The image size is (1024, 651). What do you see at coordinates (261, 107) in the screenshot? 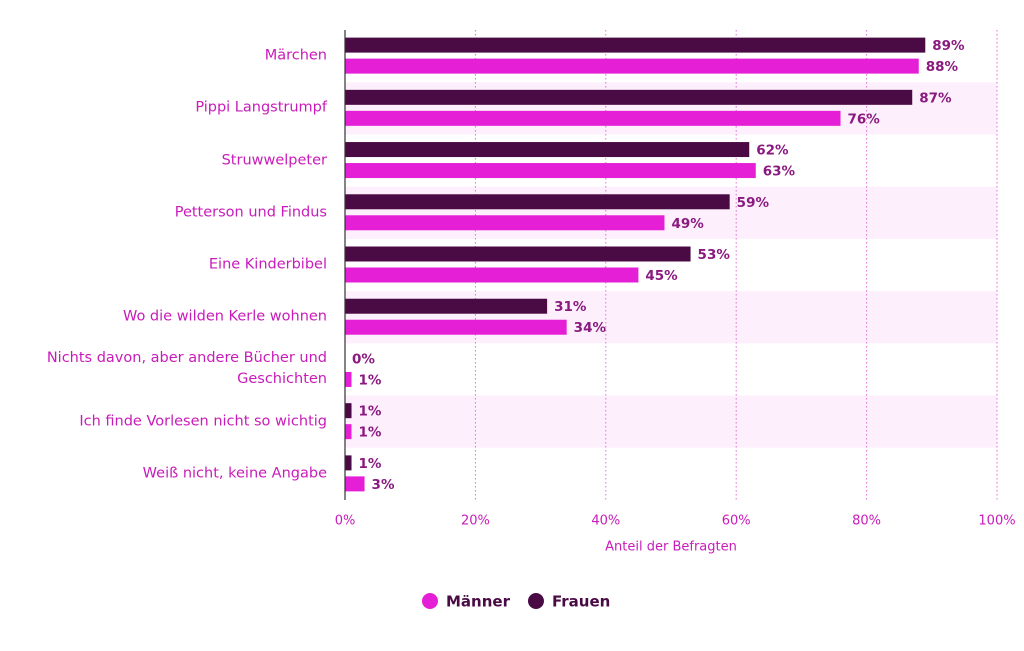
I see `category-label: Pippi Langstrumpf` at bounding box center [261, 107].